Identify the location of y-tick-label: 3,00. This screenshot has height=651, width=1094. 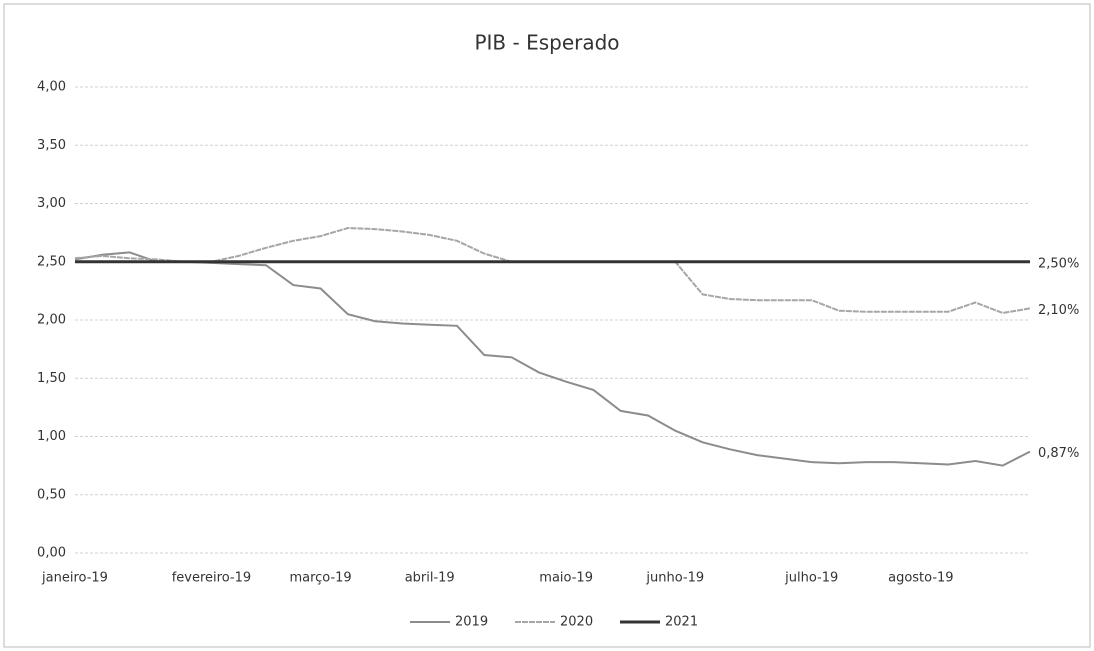
(51, 203).